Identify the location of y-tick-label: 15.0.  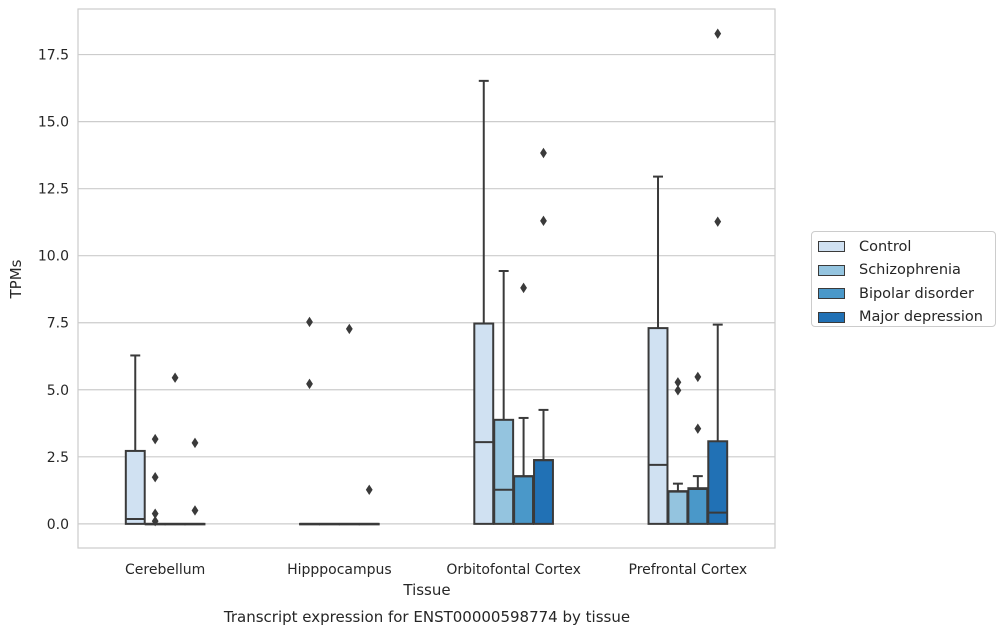
(53, 123).